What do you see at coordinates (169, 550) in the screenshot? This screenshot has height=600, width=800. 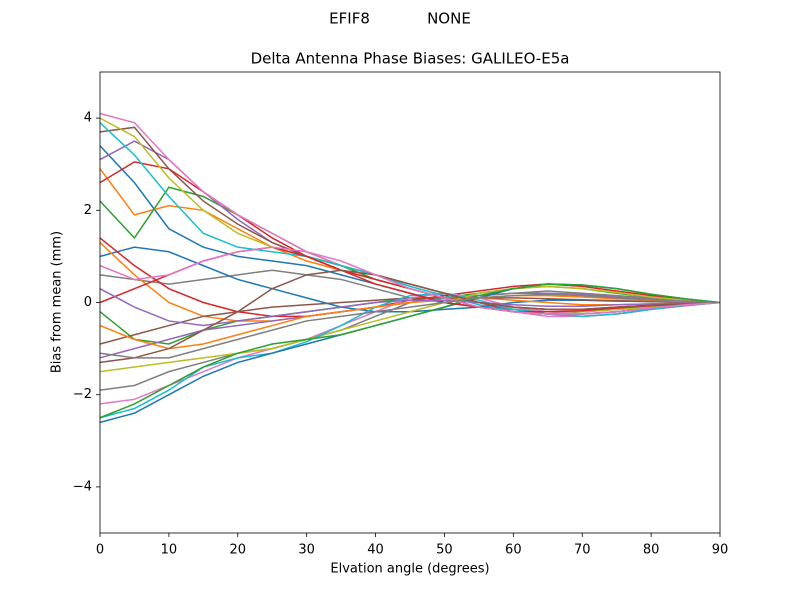 I see `x-tick-label: 10` at bounding box center [169, 550].